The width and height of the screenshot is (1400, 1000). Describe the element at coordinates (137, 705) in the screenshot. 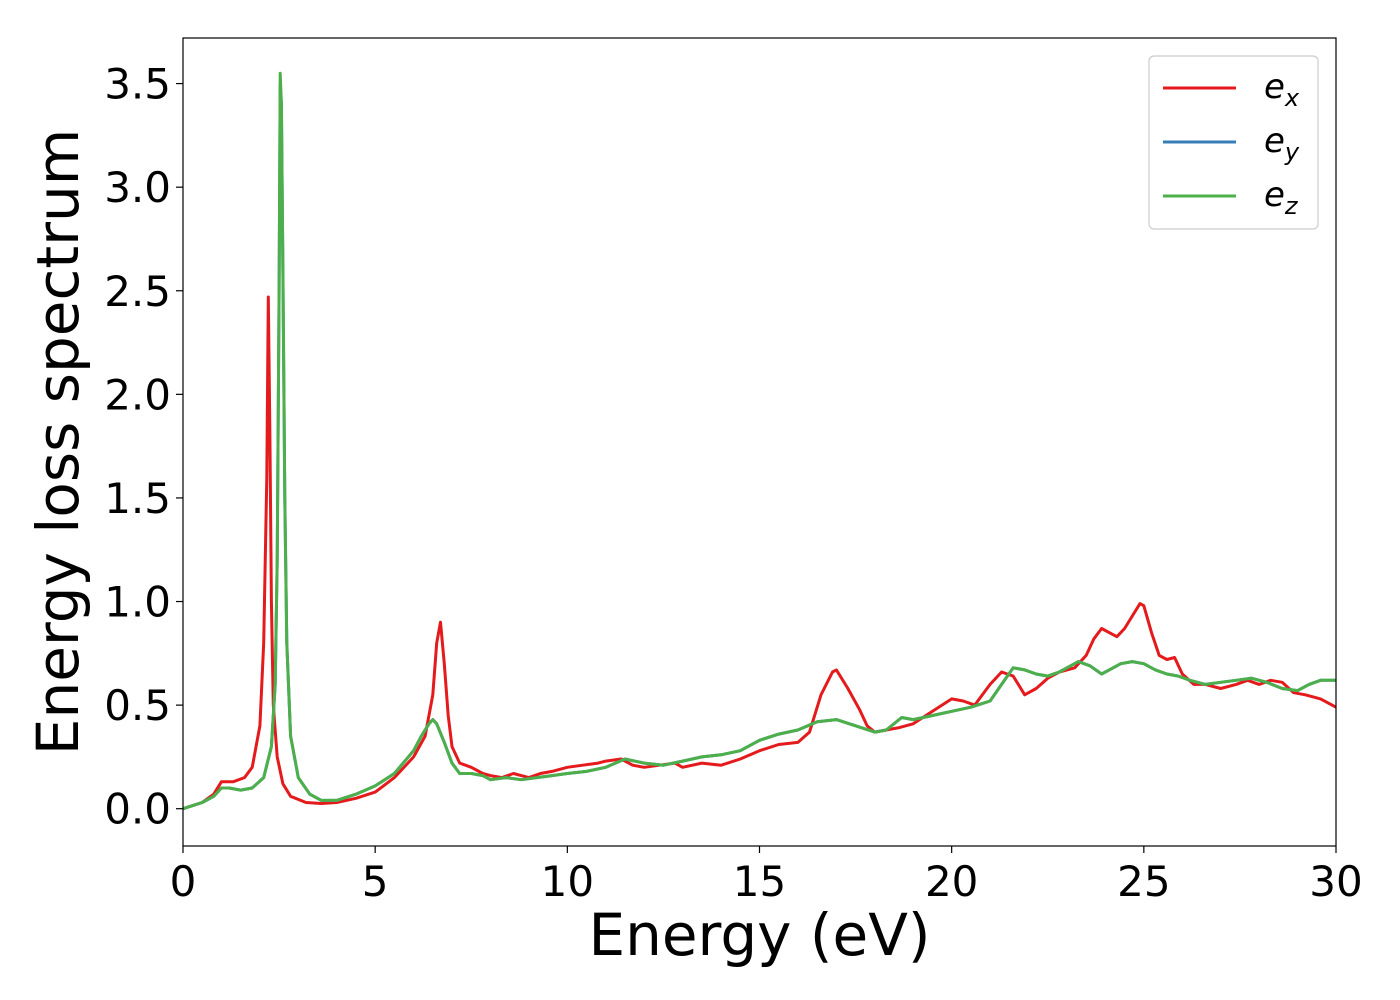

I see `y-tick-label: 0.5` at that location.